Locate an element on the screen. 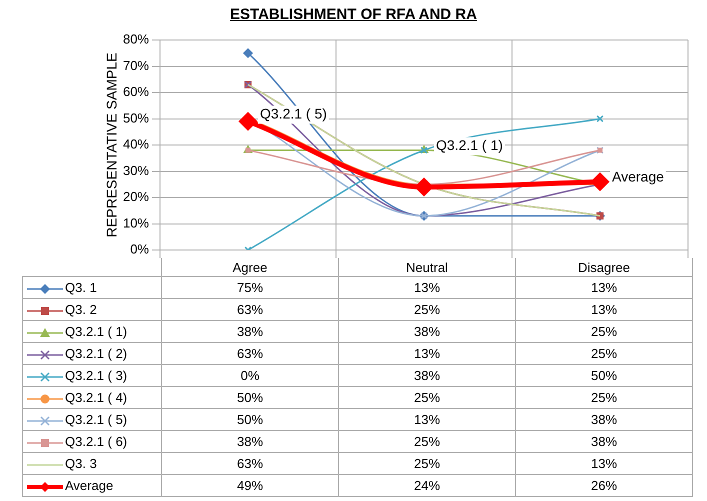  y-tick-label: 30% is located at coordinates (136, 170).